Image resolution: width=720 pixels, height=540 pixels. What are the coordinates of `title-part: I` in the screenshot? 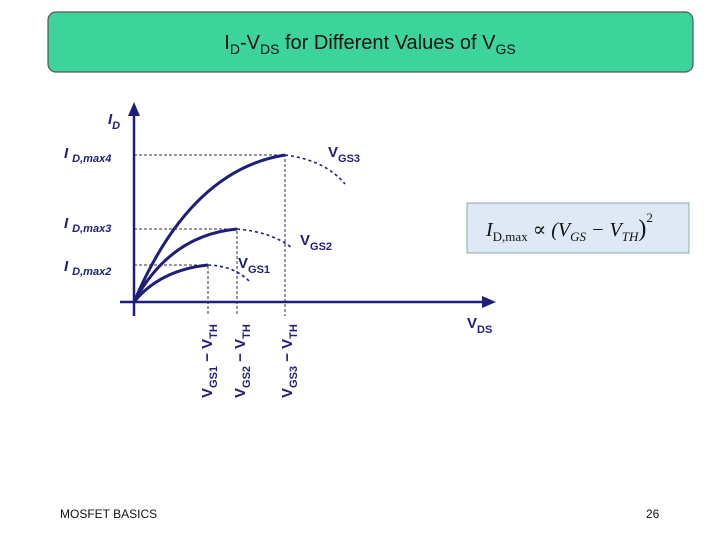 It's located at (227, 43).